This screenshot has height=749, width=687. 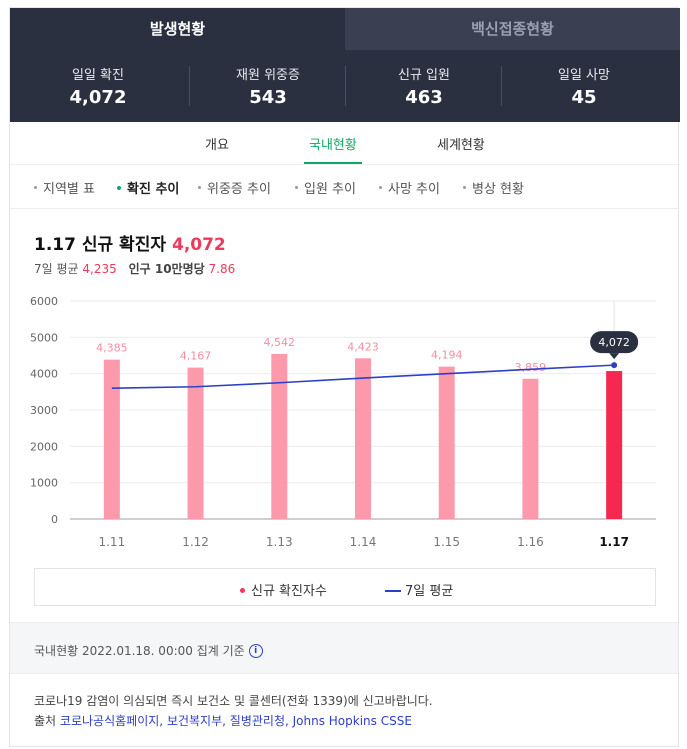 What do you see at coordinates (268, 97) in the screenshot?
I see `stat-value: 543` at bounding box center [268, 97].